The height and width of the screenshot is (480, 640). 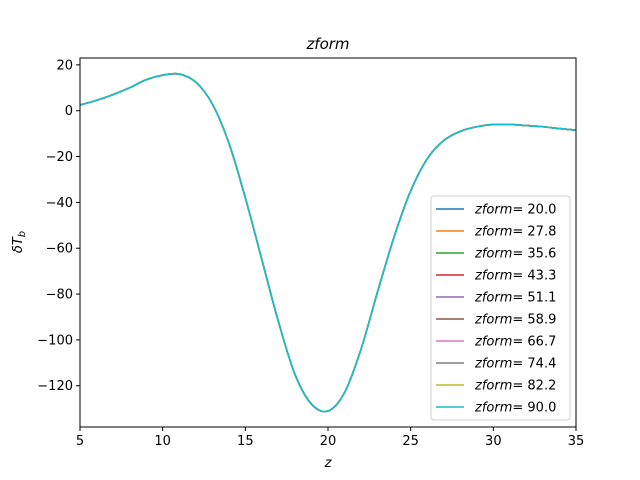 What do you see at coordinates (59, 249) in the screenshot?
I see `y-tick-label: −60` at bounding box center [59, 249].